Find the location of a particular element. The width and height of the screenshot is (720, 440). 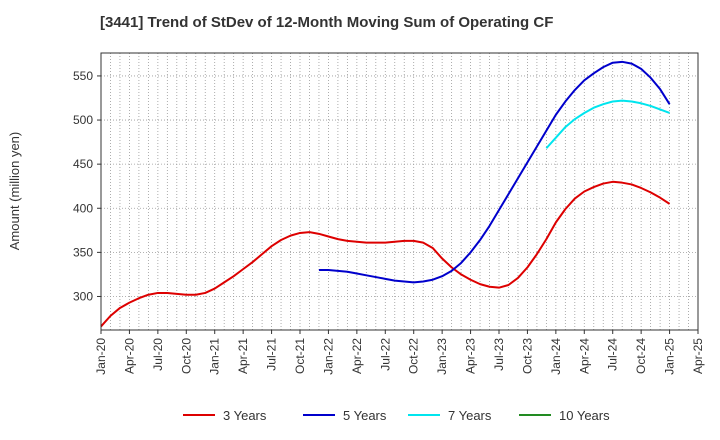

legend-label: 5 Years is located at coordinates (365, 415).